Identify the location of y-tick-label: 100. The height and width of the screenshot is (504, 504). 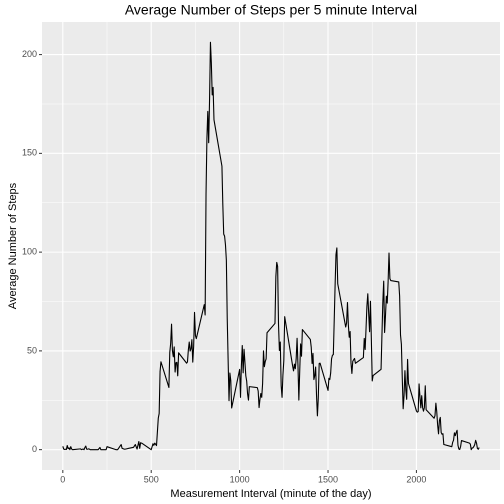
(29, 251).